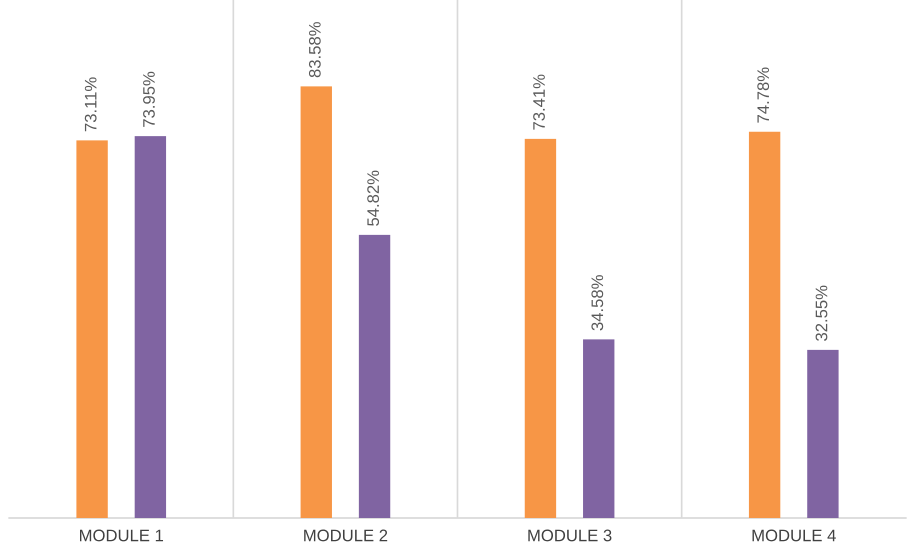 Image resolution: width=915 pixels, height=557 pixels. What do you see at coordinates (122, 536) in the screenshot?
I see `x-tick-label: MODULE 1` at bounding box center [122, 536].